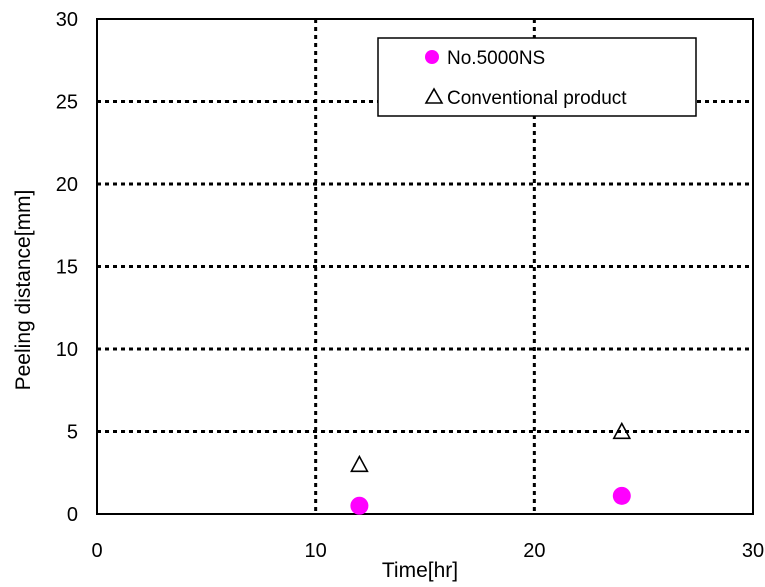  What do you see at coordinates (537, 77) in the screenshot?
I see `legend: No.5000NS Conventional product` at bounding box center [537, 77].